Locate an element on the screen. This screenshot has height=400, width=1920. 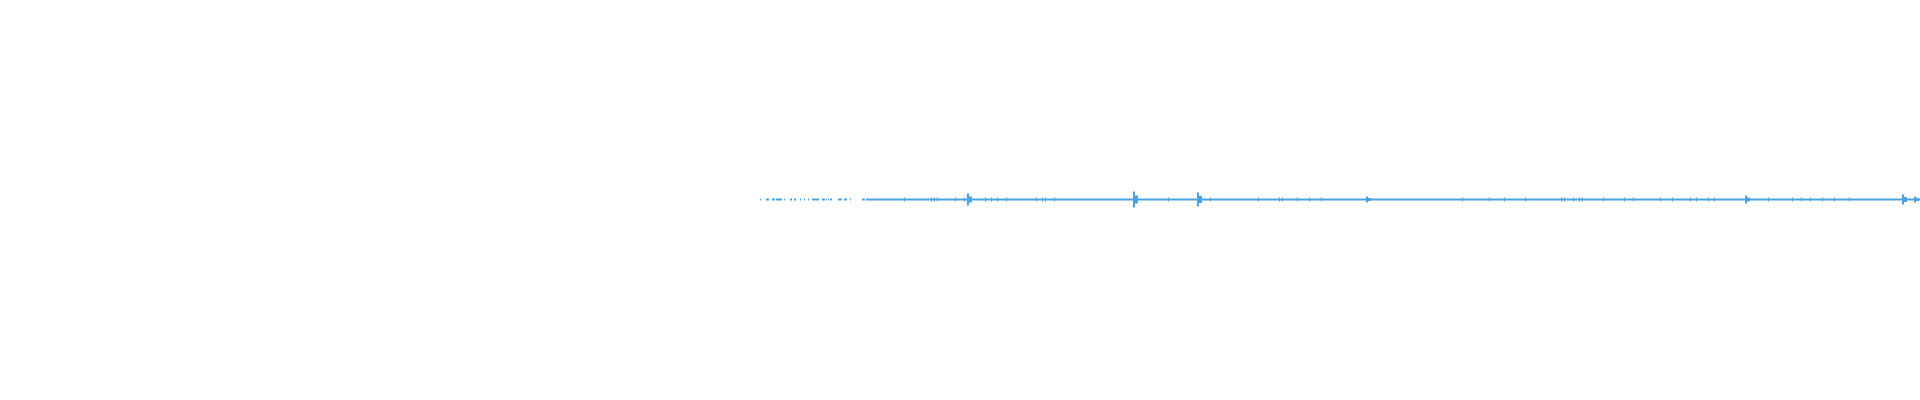
waveform-baseline is located at coordinates (1400, 199).